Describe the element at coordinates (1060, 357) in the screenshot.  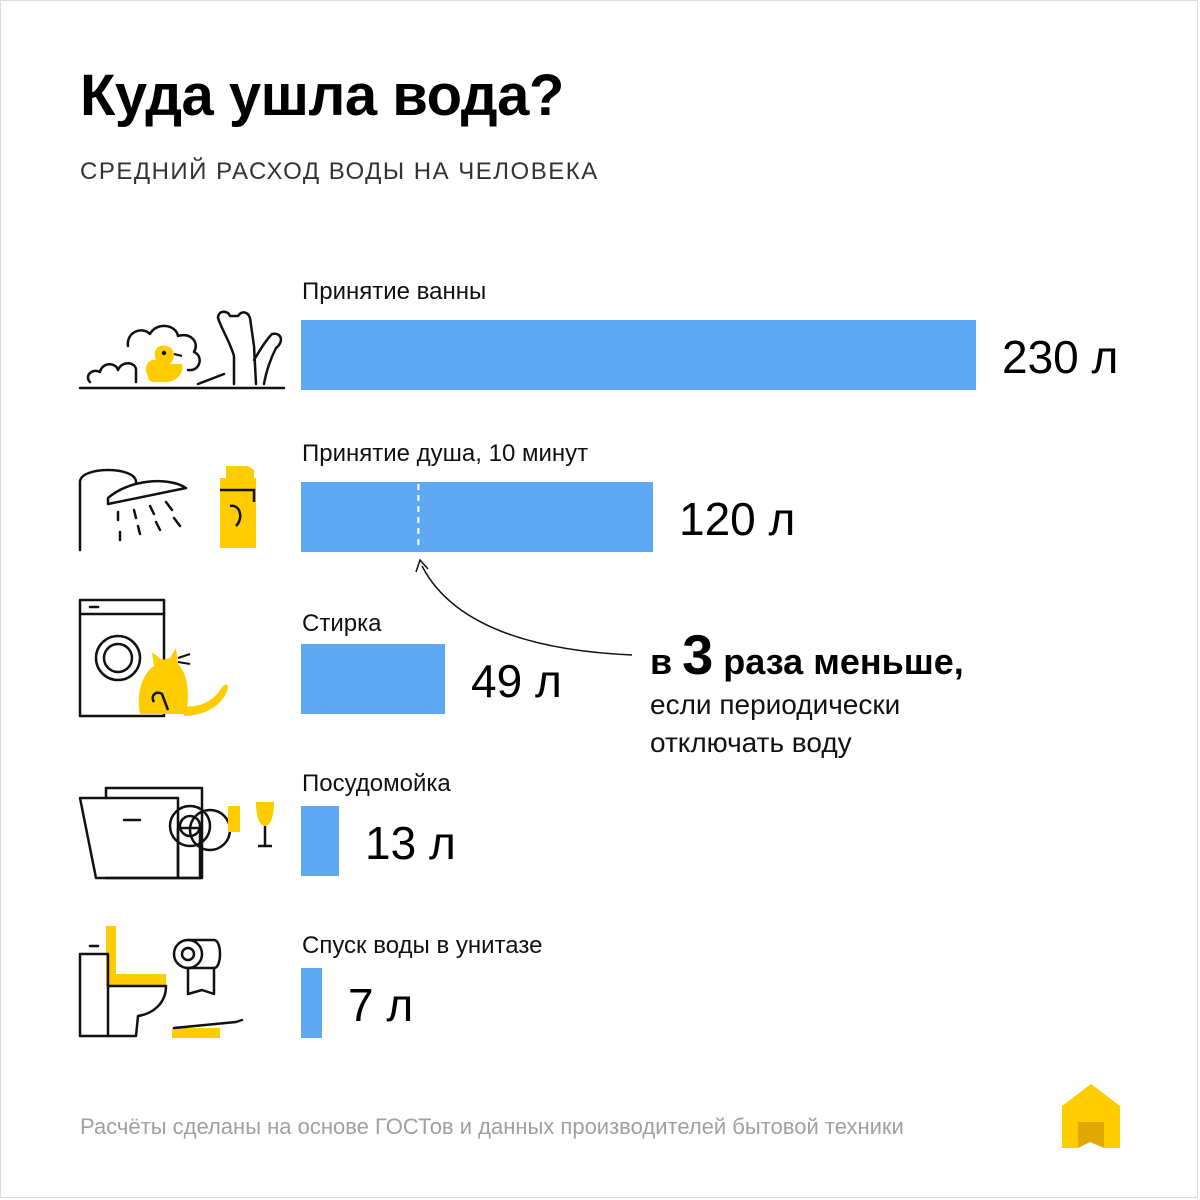
I see `value-label-bath: 230 л` at that location.